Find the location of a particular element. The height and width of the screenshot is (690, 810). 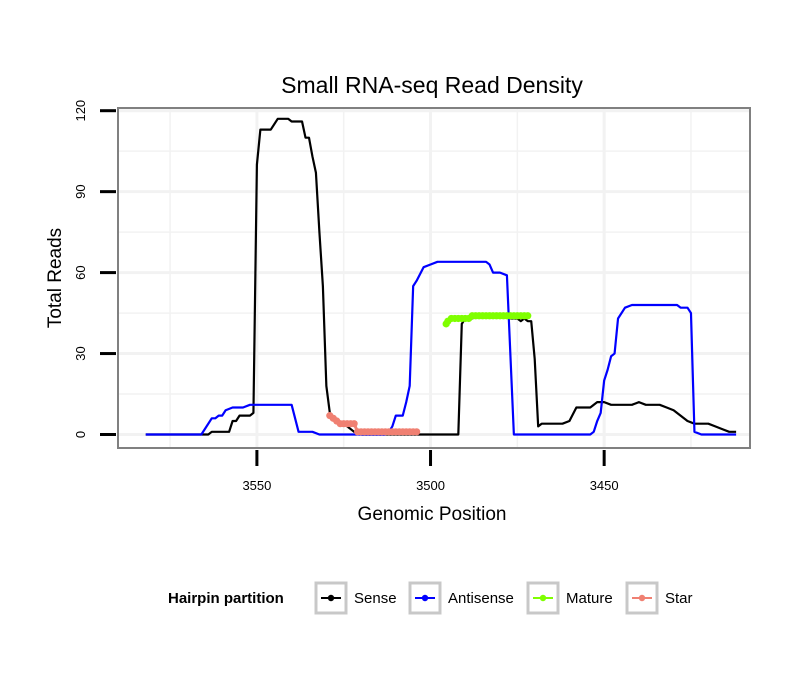

legend-item-mature: Mature is located at coordinates (569, 598).